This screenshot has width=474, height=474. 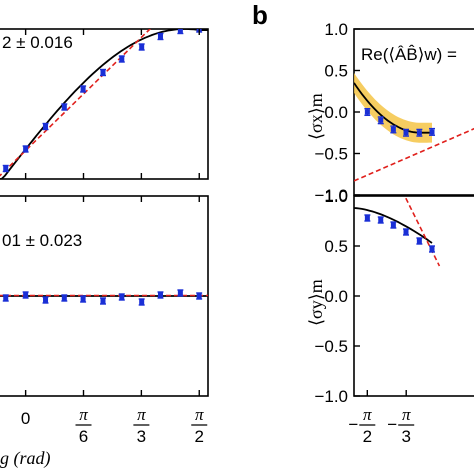 I want to click on x-tick-label: −π 3, so click(x=401, y=425).